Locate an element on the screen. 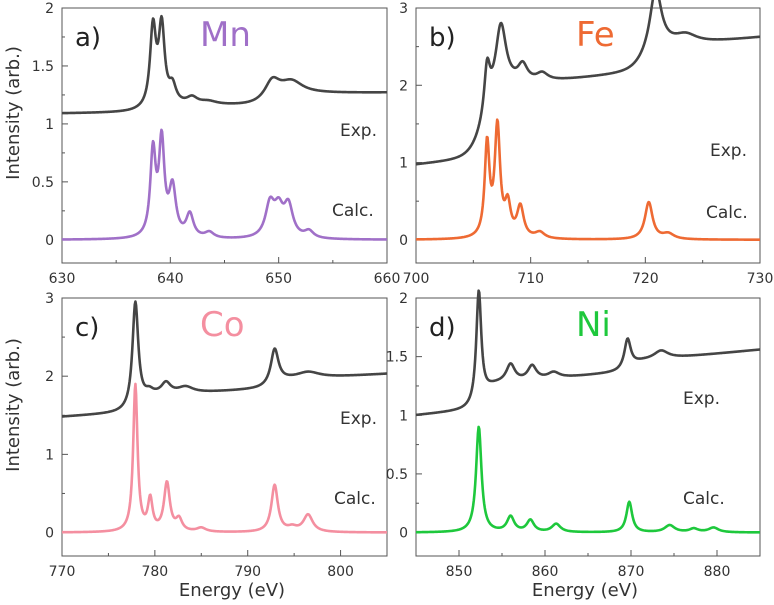 The image size is (774, 605). panel-b-ytick-label: 3 is located at coordinates (403, 9).